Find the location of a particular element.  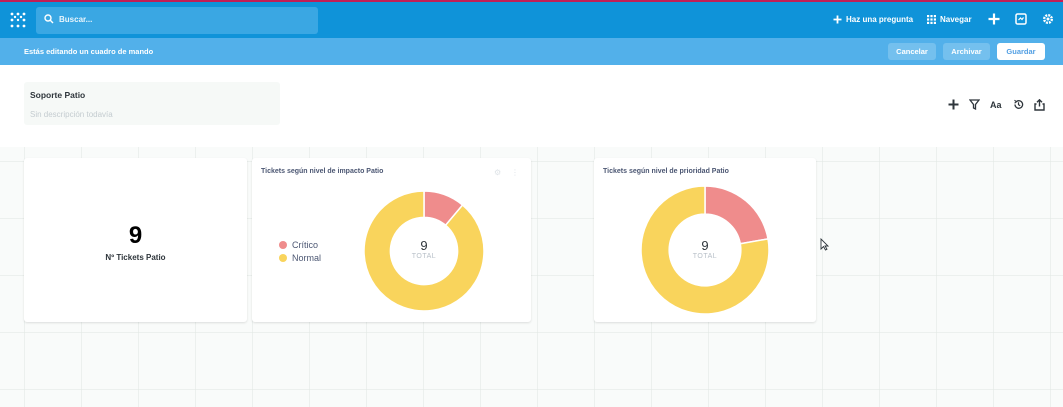

search-icon is located at coordinates (49, 19).